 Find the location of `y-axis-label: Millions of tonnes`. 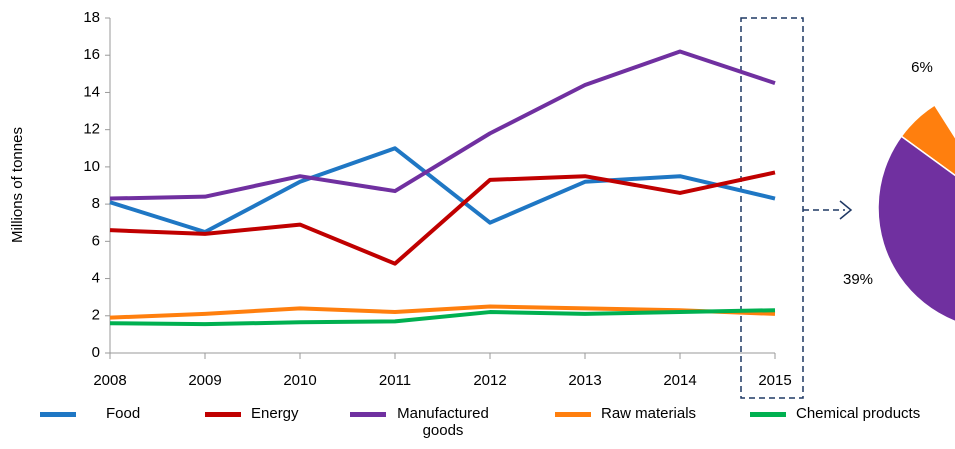

y-axis-label: Millions of tonnes is located at coordinates (17, 185).